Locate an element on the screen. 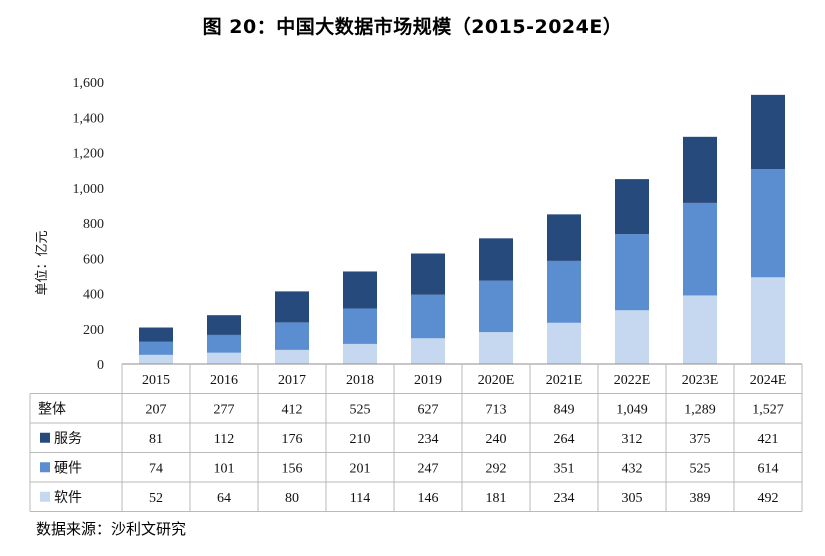  data-label: 80 is located at coordinates (292, 498).